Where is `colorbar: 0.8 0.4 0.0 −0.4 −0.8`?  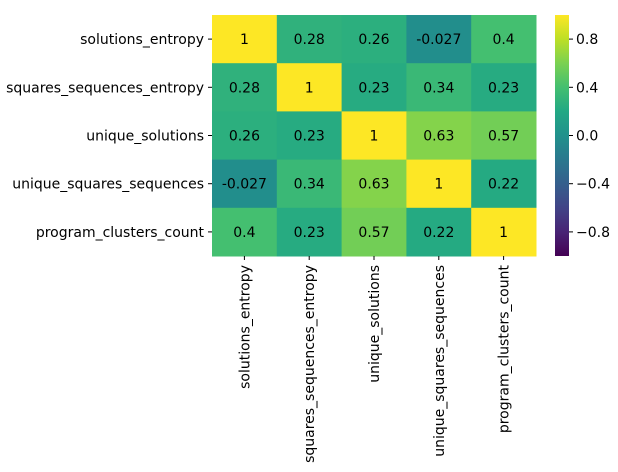 colorbar: 0.8 0.4 0.0 −0.4 −0.8 is located at coordinates (582, 135).